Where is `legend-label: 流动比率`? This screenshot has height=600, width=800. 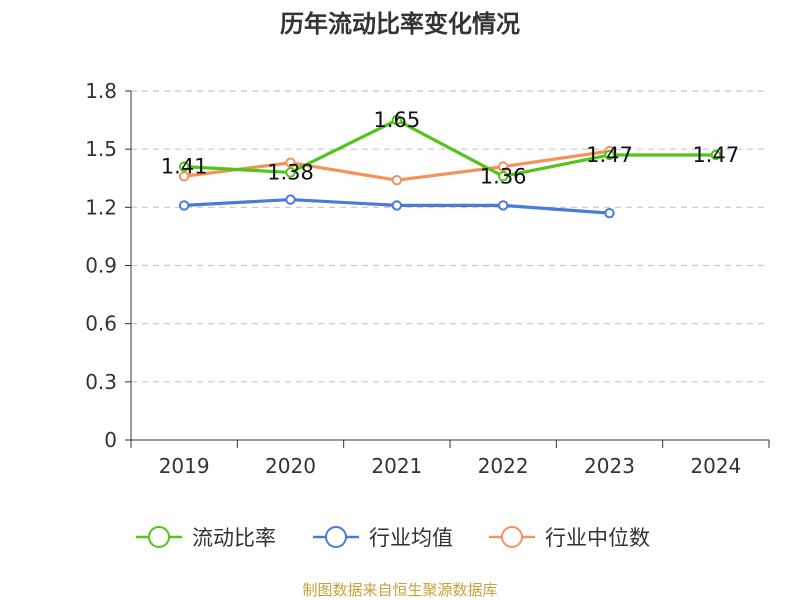 legend-label: 流动比率 is located at coordinates (234, 538).